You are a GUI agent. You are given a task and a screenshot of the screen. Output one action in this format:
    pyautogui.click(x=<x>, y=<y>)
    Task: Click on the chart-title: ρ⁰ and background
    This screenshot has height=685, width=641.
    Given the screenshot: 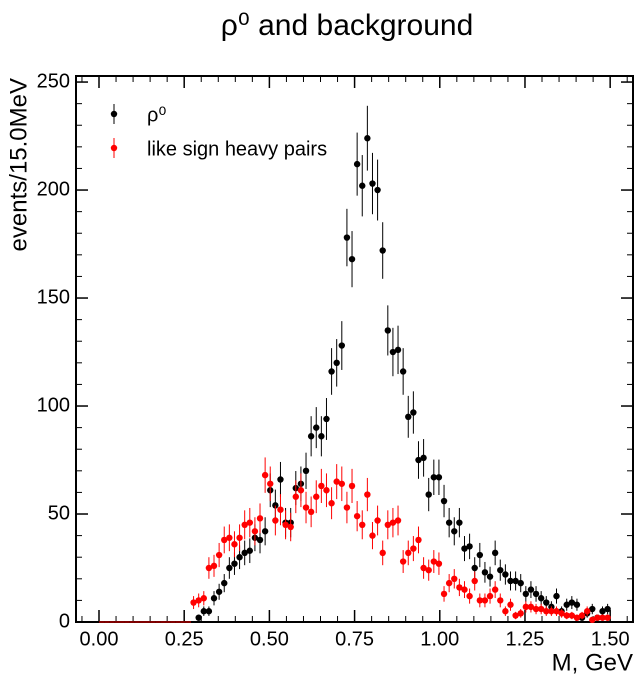 What is the action you would take?
    pyautogui.click(x=347, y=25)
    